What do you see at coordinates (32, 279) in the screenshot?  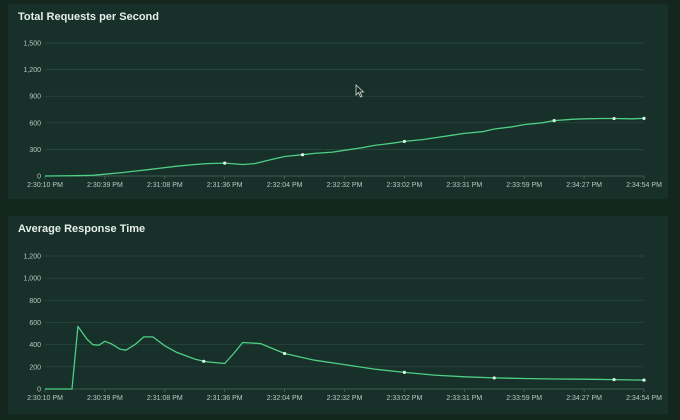 I see `y-tick-label: 1,000` at bounding box center [32, 279].